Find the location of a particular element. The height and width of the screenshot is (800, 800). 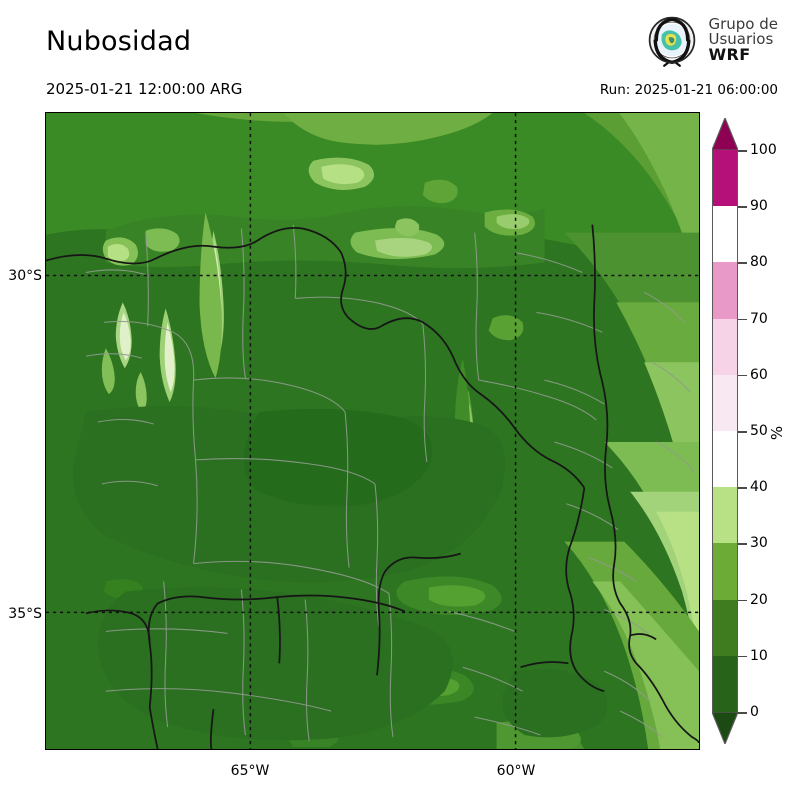

page-title: Nubosidad is located at coordinates (119, 41).